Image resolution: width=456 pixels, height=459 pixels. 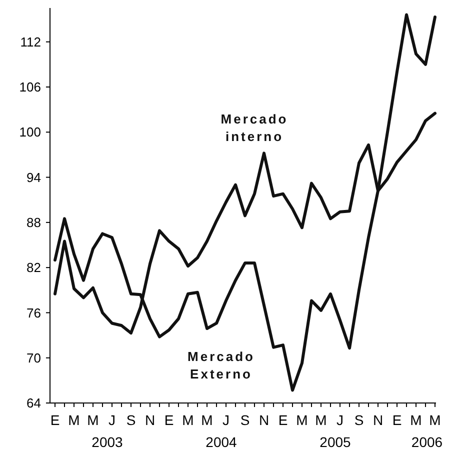 I want to click on text: 2003, so click(x=108, y=442).